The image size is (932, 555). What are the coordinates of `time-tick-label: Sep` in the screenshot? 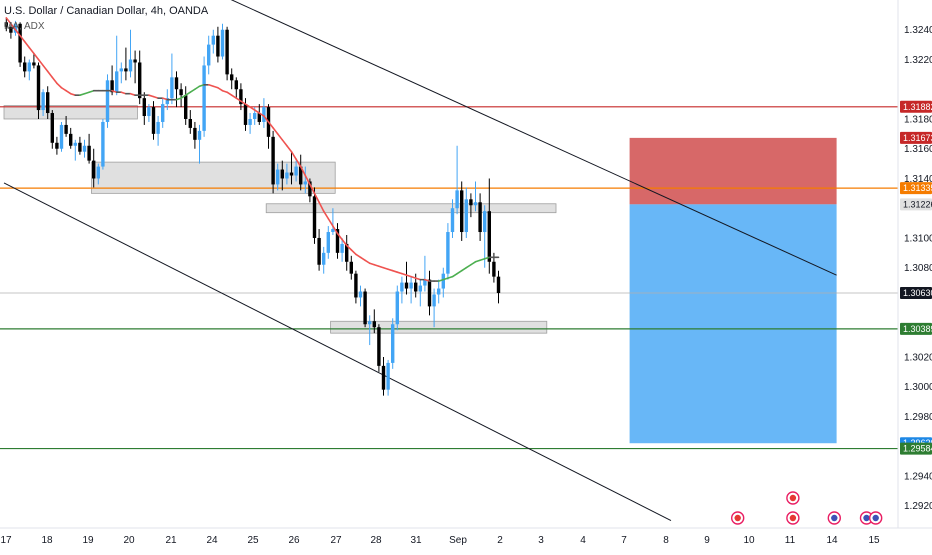 It's located at (458, 540).